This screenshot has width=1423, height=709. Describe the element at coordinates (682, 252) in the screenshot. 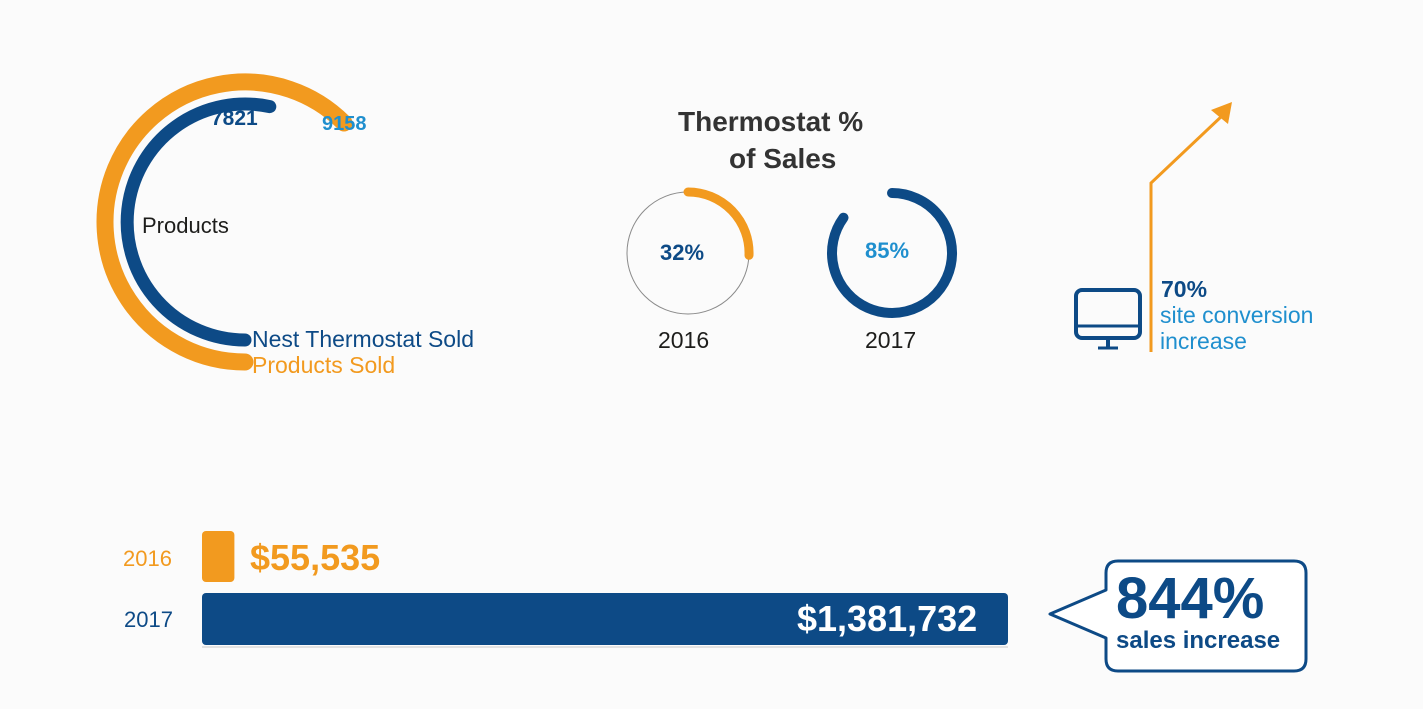

I see `donut-2016-value: 32%` at that location.